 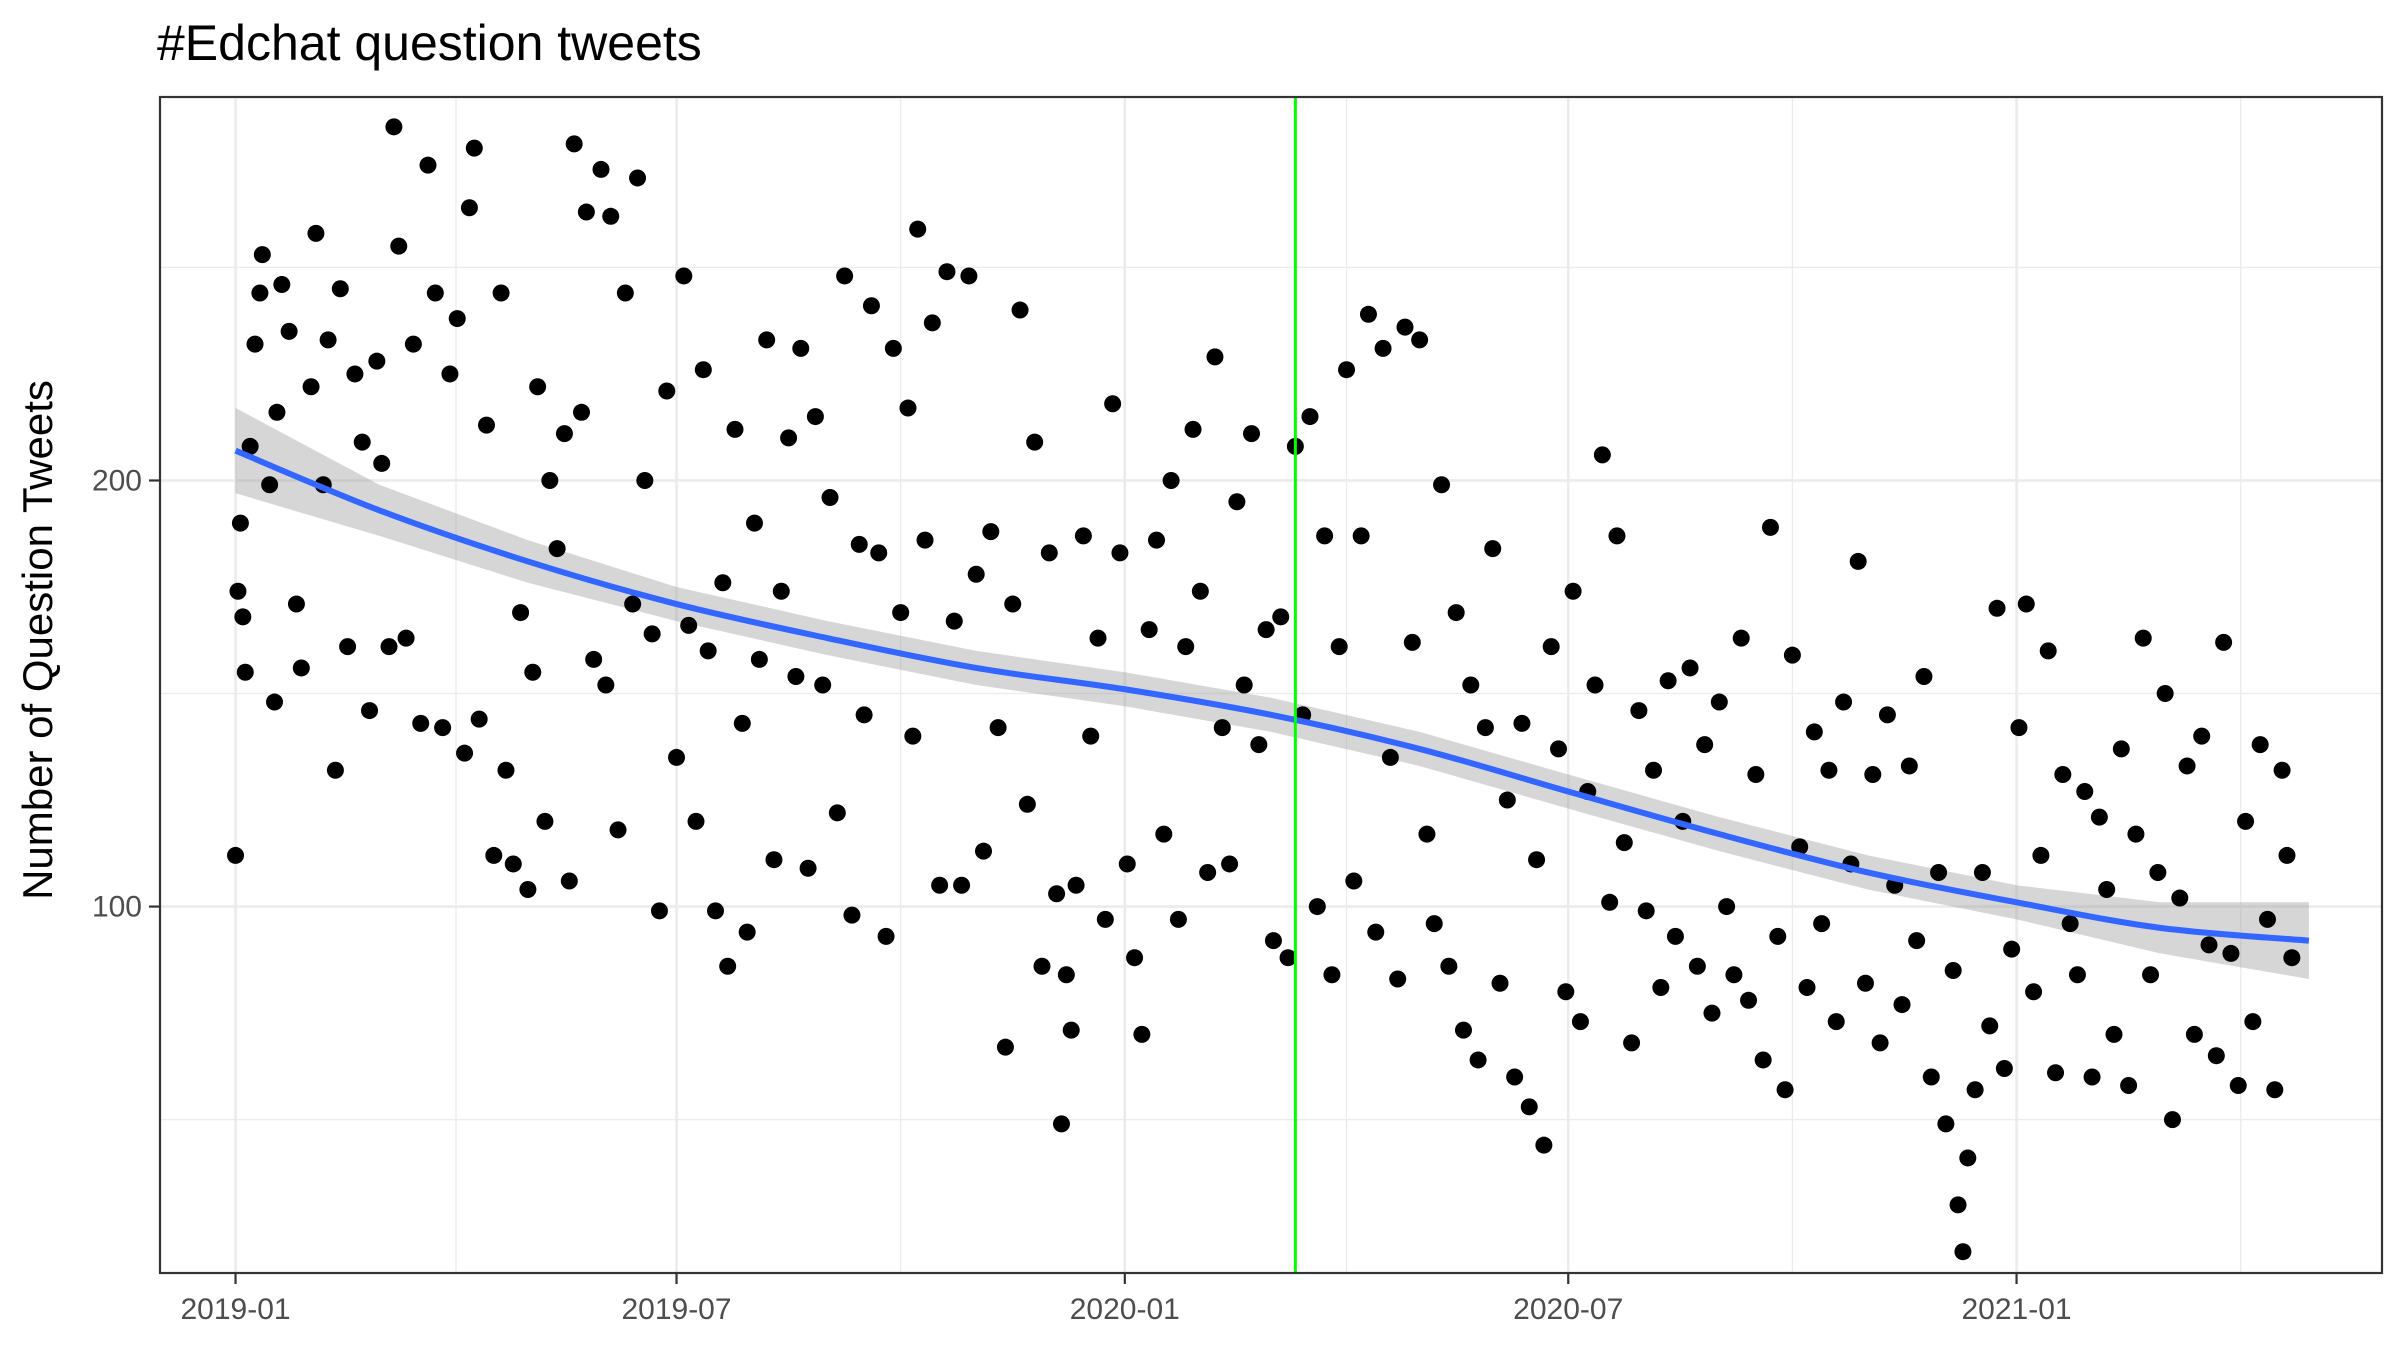 I want to click on x-tick-label: 2019-07, so click(x=676, y=1309).